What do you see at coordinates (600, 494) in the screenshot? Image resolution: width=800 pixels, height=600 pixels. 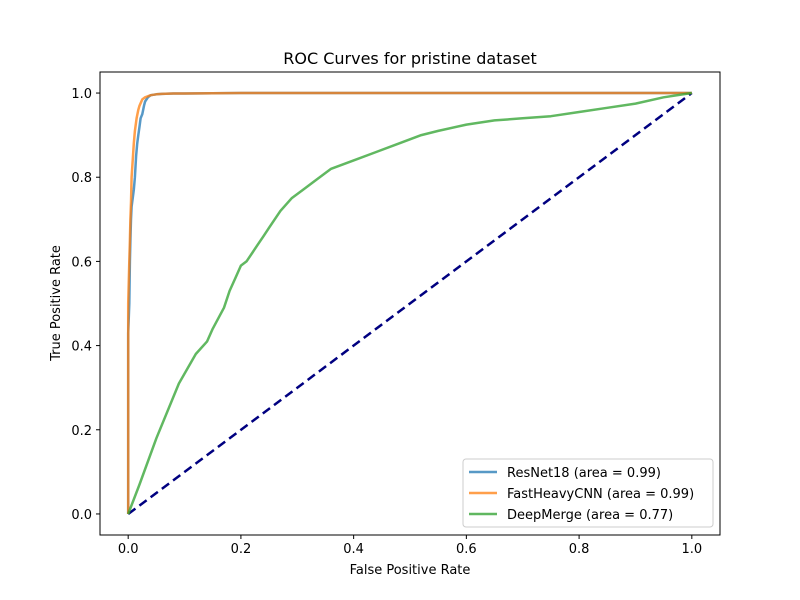 I see `legend-entry-label: FastHeavyCNN (area = 0.99)` at bounding box center [600, 494].